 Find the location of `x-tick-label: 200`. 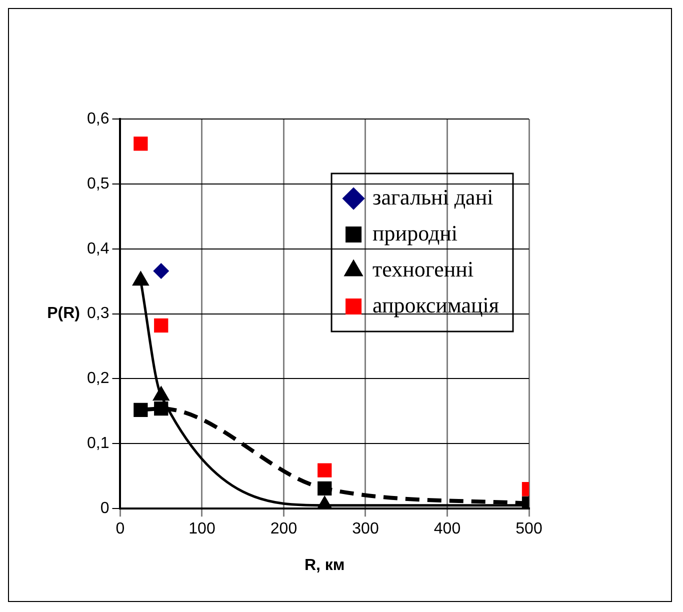

x-tick-label: 200 is located at coordinates (284, 529).